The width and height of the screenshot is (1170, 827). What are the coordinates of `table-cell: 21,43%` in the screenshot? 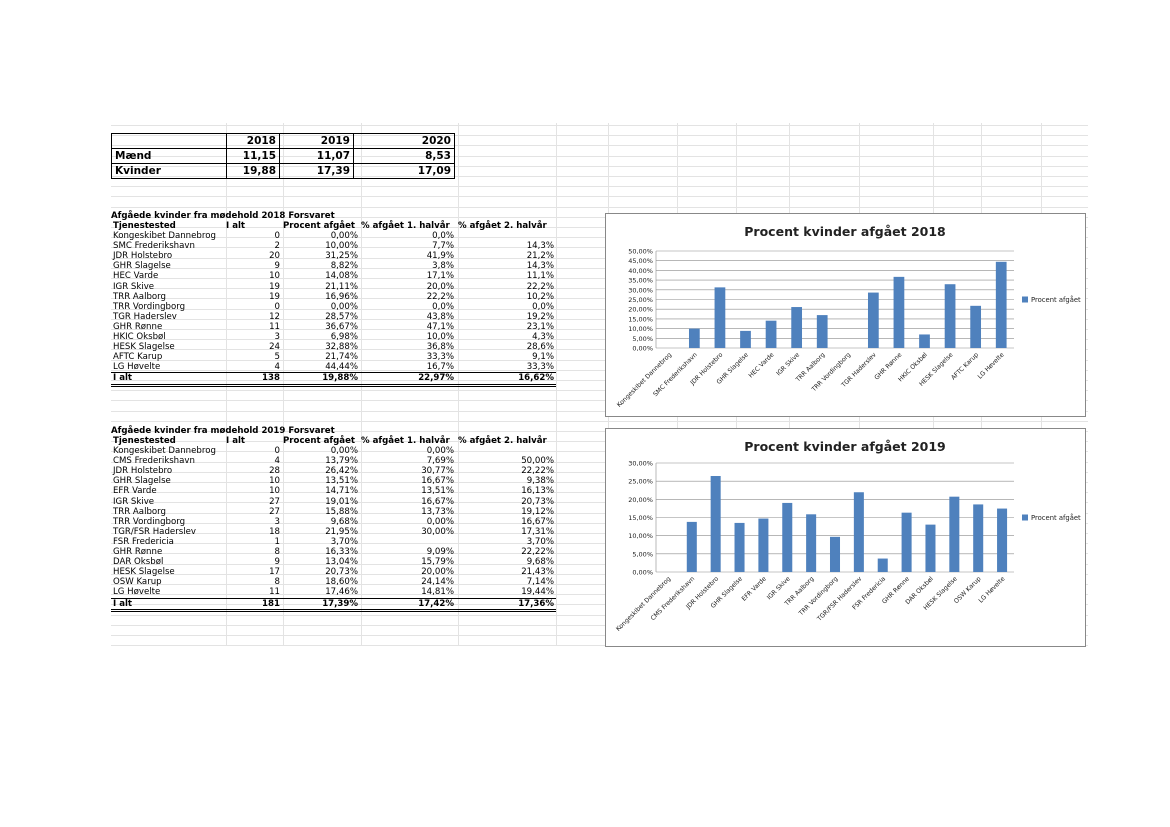 It's located at (537, 572).